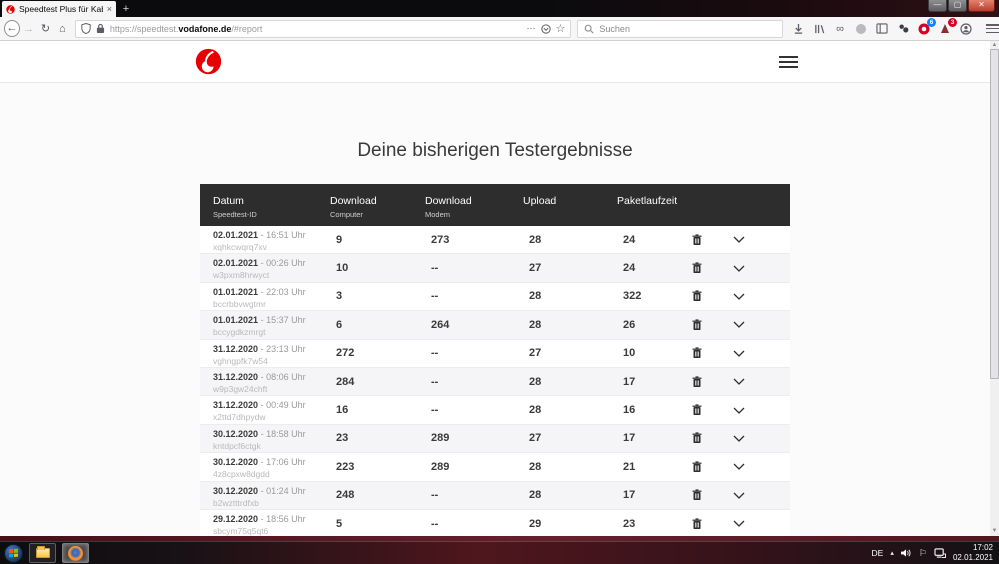 This screenshot has height=564, width=999. What do you see at coordinates (819, 29) in the screenshot?
I see `library-icon` at bounding box center [819, 29].